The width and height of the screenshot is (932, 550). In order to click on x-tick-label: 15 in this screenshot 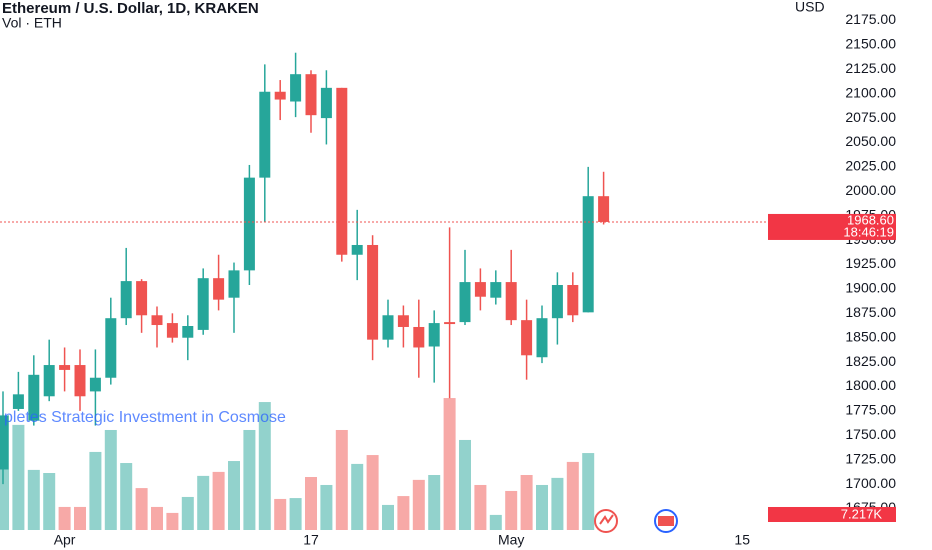, I will do `click(742, 540)`.